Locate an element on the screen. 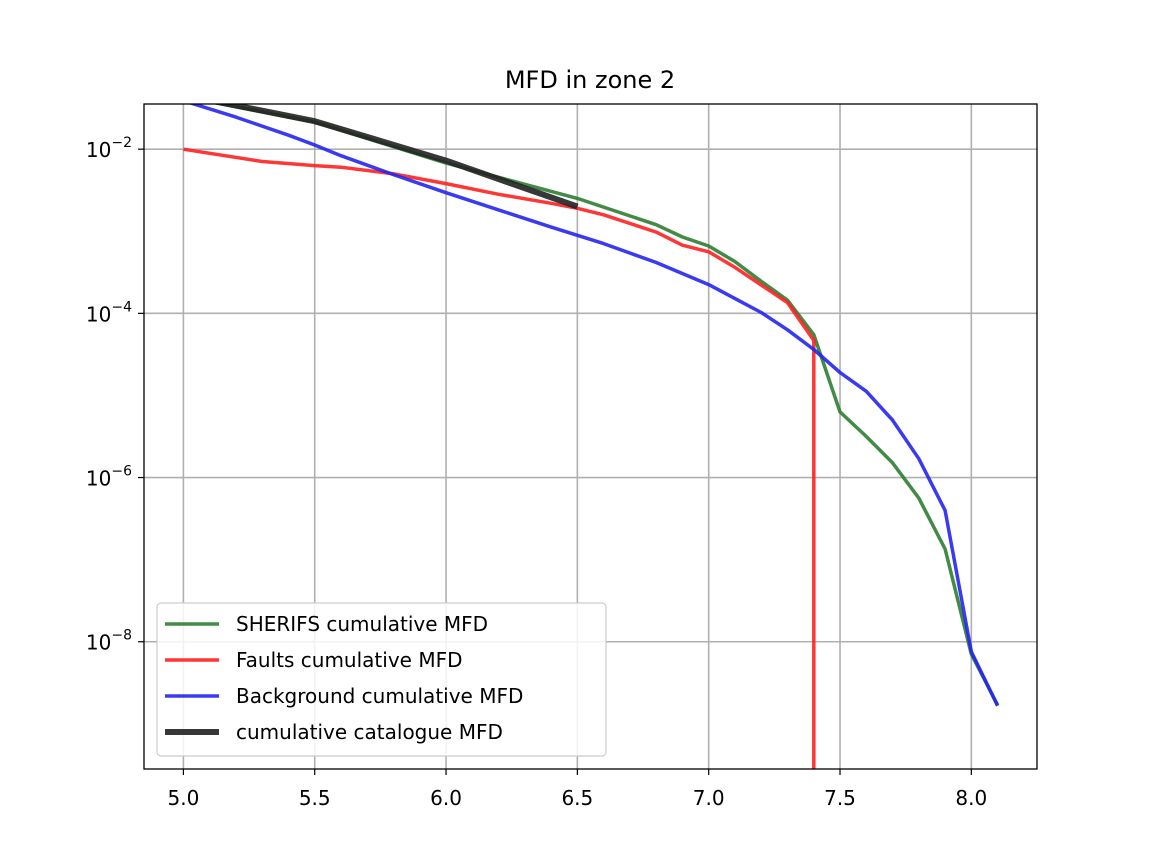 The width and height of the screenshot is (1152, 864). x-tick-label: 7.0 is located at coordinates (709, 798).